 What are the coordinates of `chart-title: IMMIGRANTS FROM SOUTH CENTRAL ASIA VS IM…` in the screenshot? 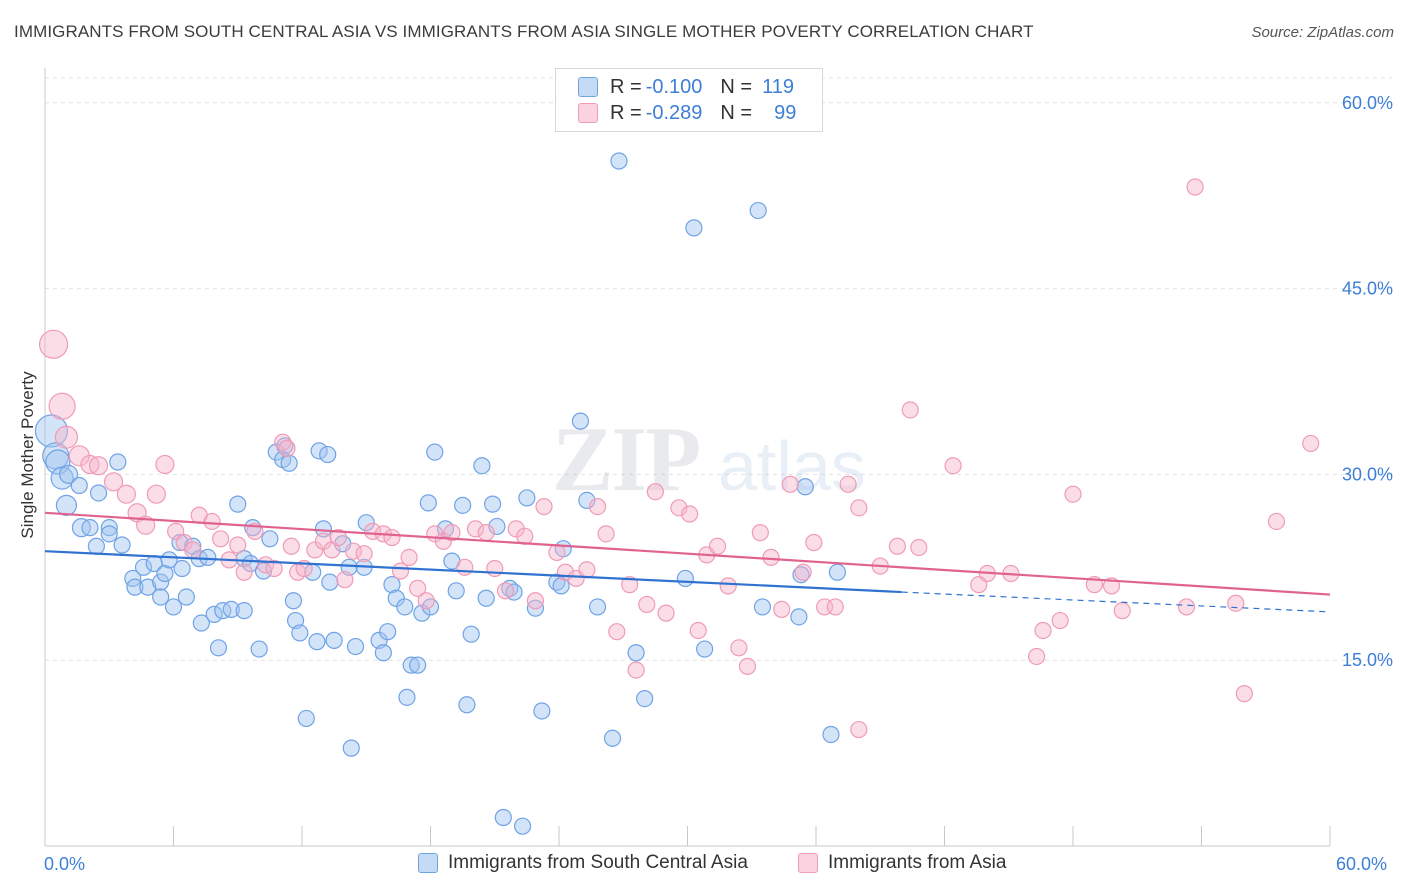 It's located at (524, 31).